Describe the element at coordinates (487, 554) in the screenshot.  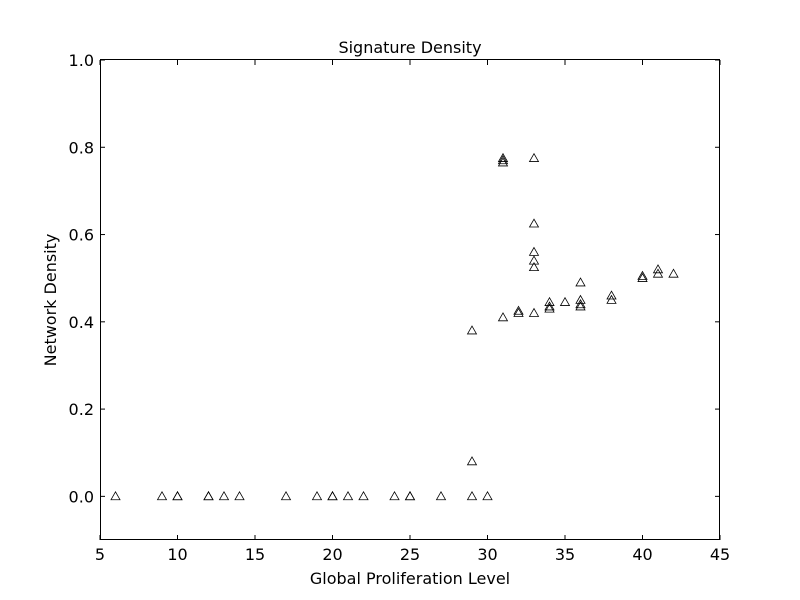
I see `x-tick-label: 30` at that location.